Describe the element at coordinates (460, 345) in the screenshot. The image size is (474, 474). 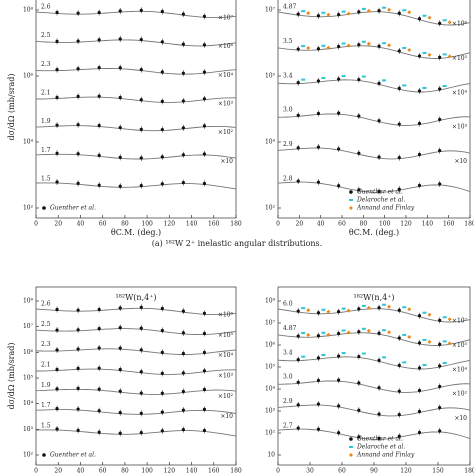
I see `scale-label: ×10⁵` at that location.